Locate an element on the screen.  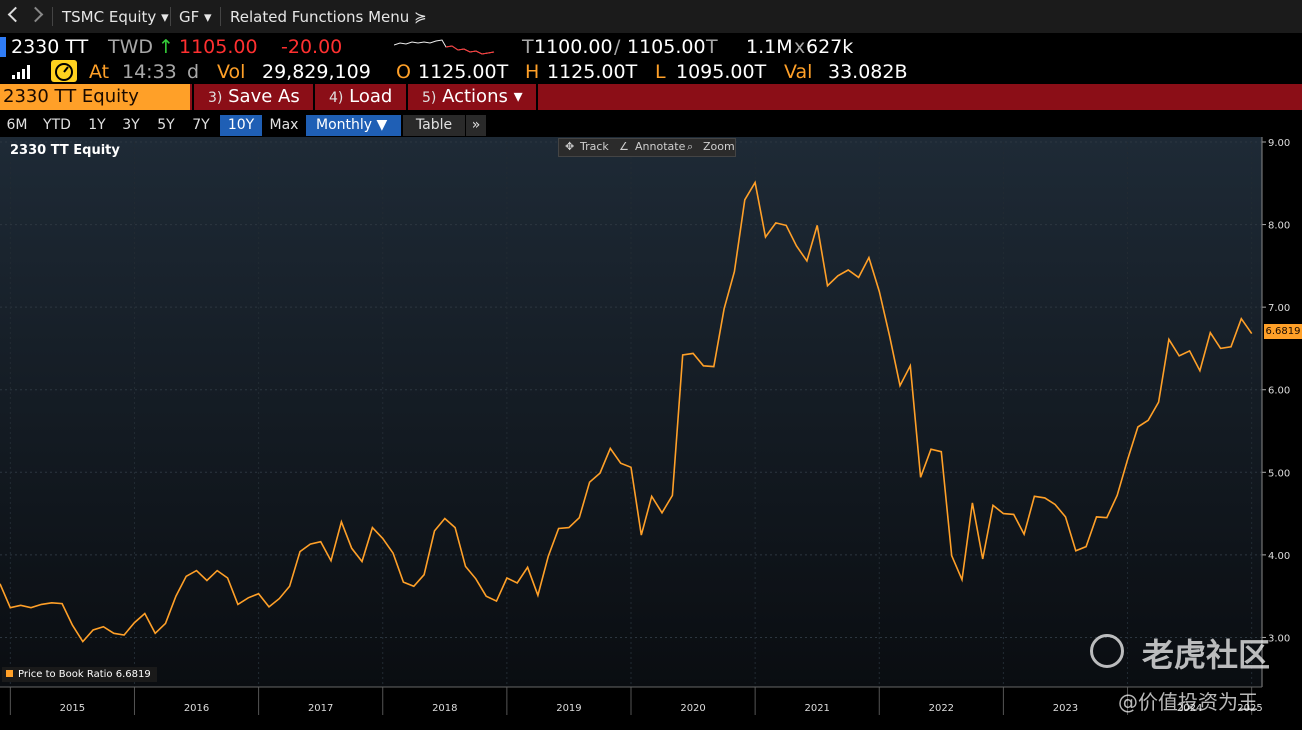
x-tick-label: 2015 is located at coordinates (72, 708).